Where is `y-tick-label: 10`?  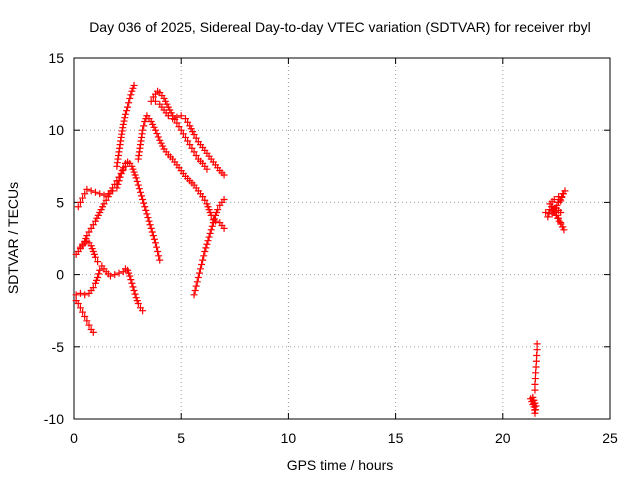
y-tick-label: 10 is located at coordinates (56, 130).